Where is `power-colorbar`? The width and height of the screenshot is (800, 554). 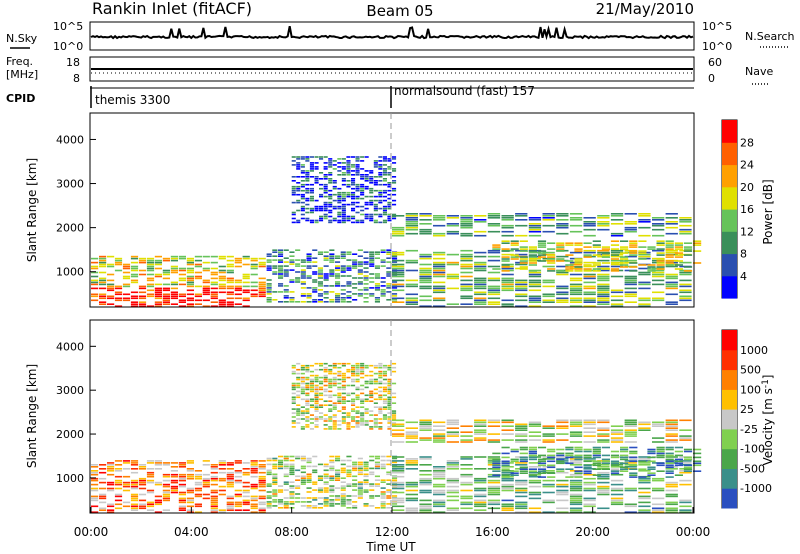 power-colorbar is located at coordinates (729, 209).